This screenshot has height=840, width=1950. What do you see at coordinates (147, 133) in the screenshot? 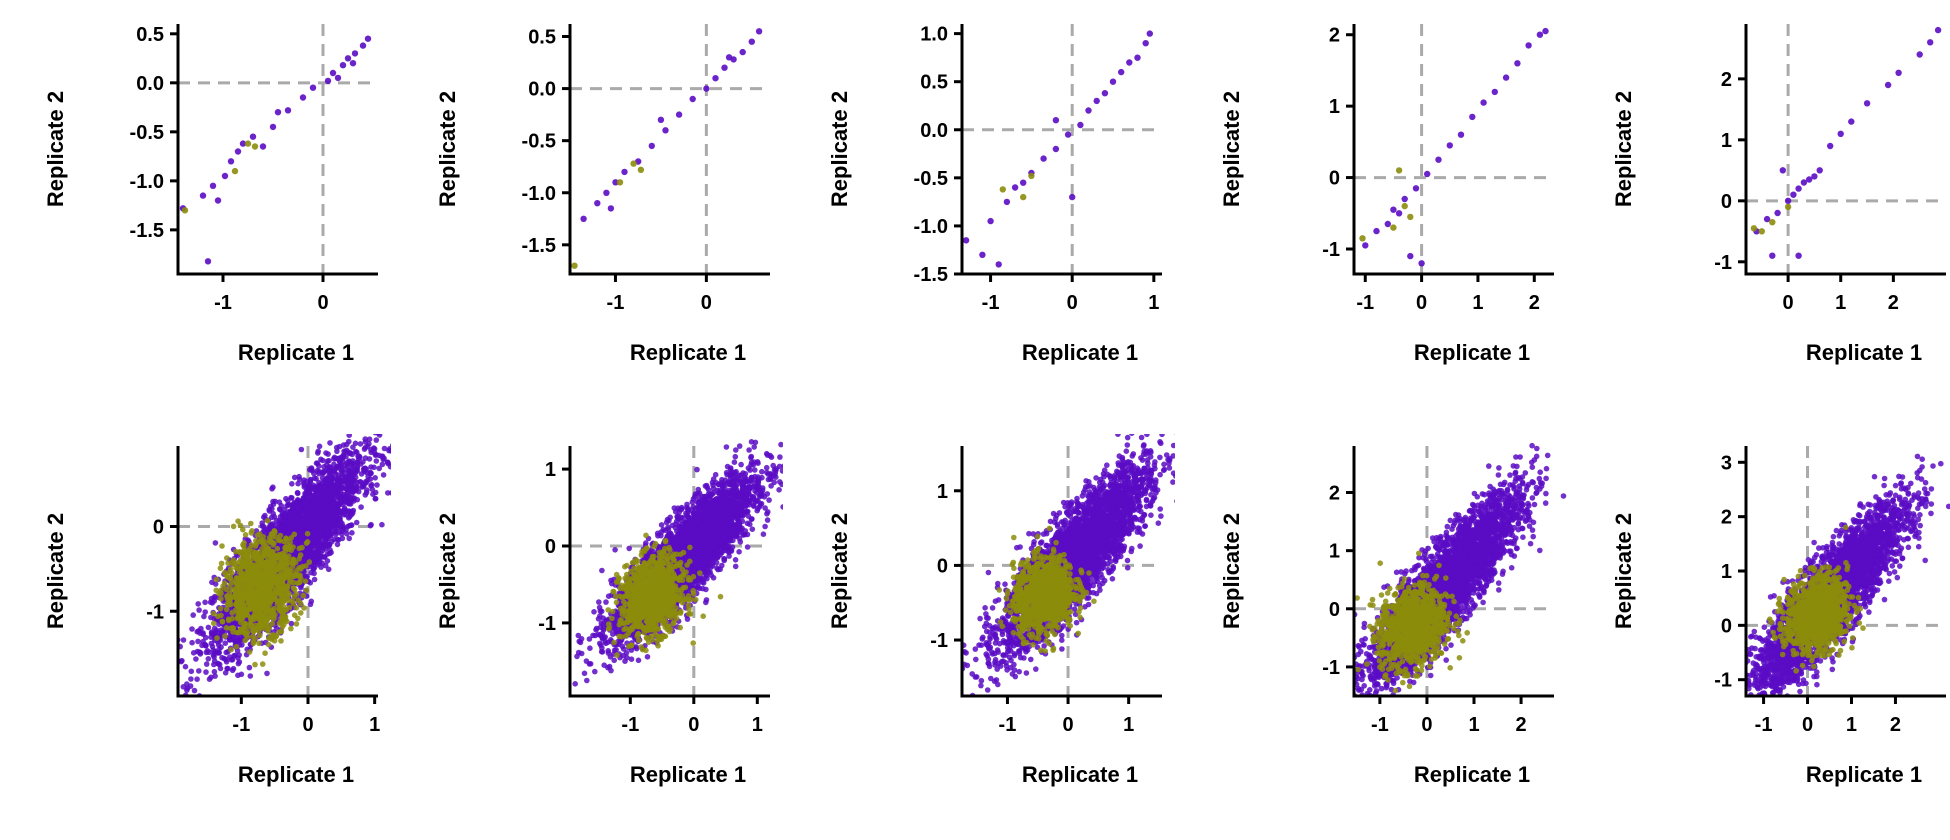
I see `y-tick-label: -0.5` at bounding box center [147, 133].